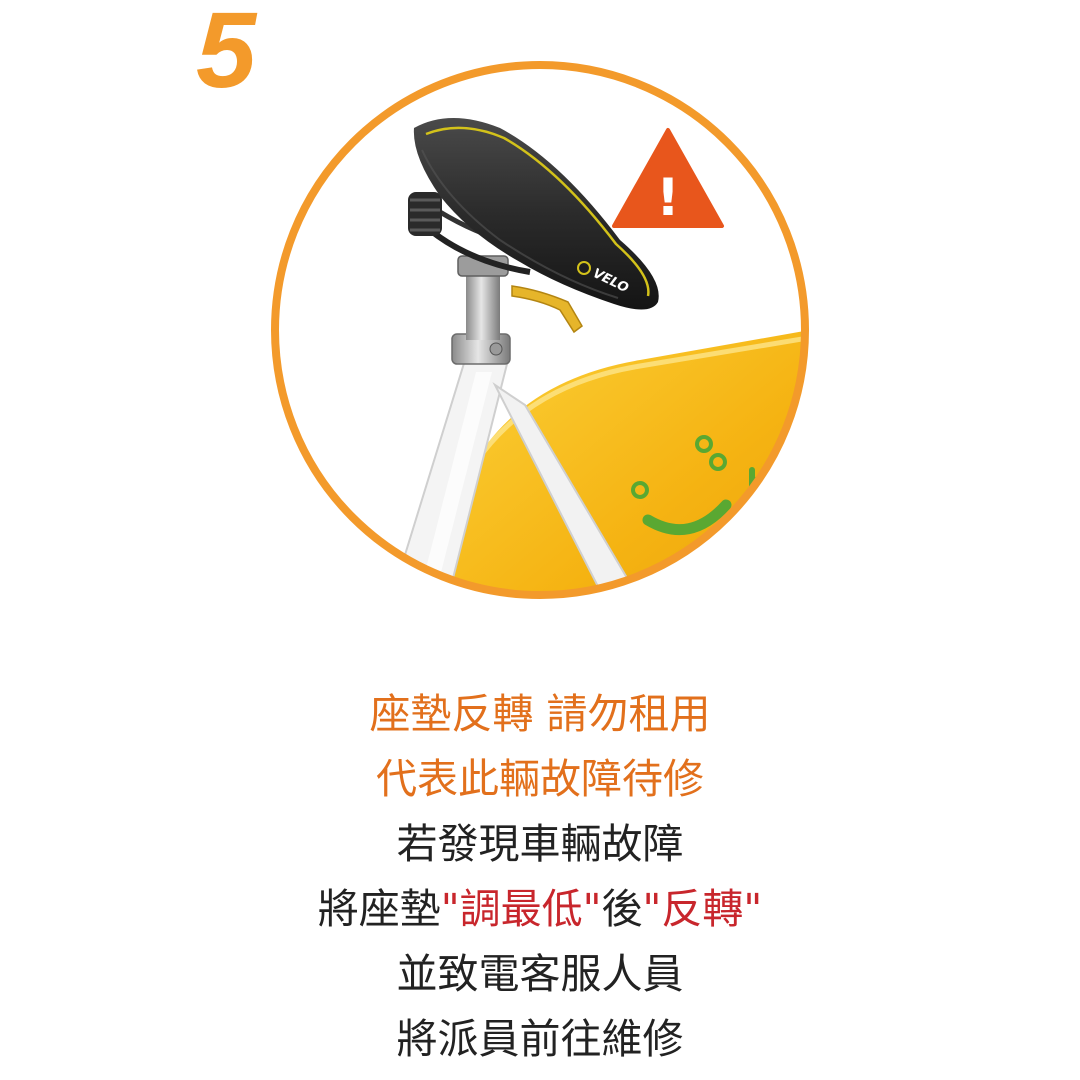 The width and height of the screenshot is (1080, 1080). What do you see at coordinates (379, 909) in the screenshot?
I see `line4-prefix: 將座墊` at bounding box center [379, 909].